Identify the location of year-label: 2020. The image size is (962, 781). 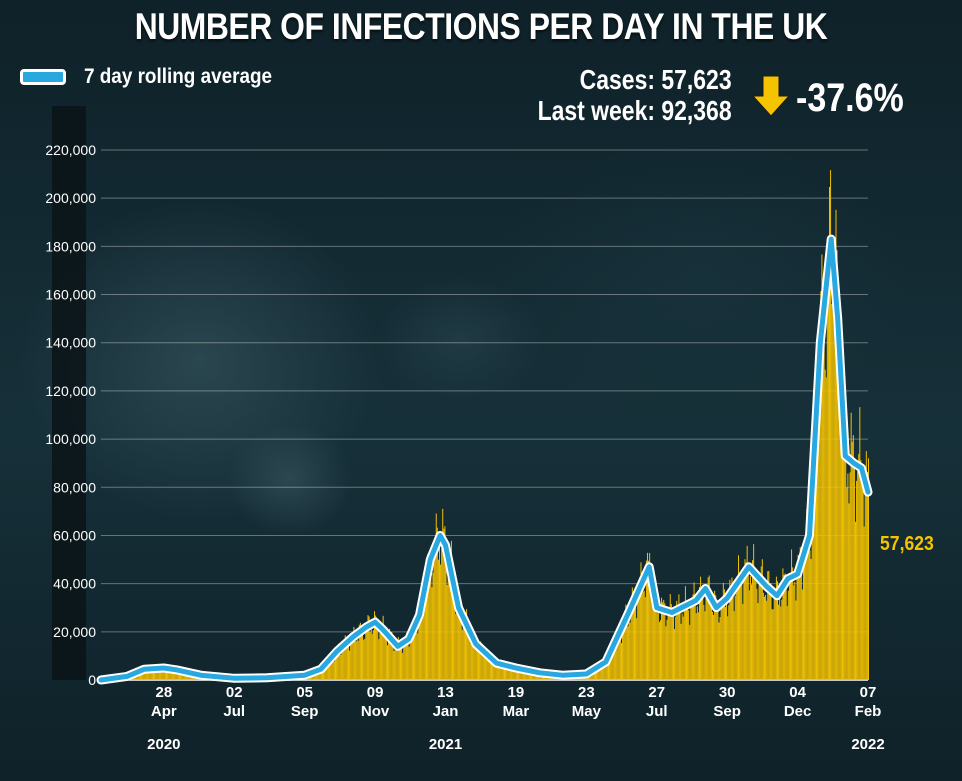
(163, 744).